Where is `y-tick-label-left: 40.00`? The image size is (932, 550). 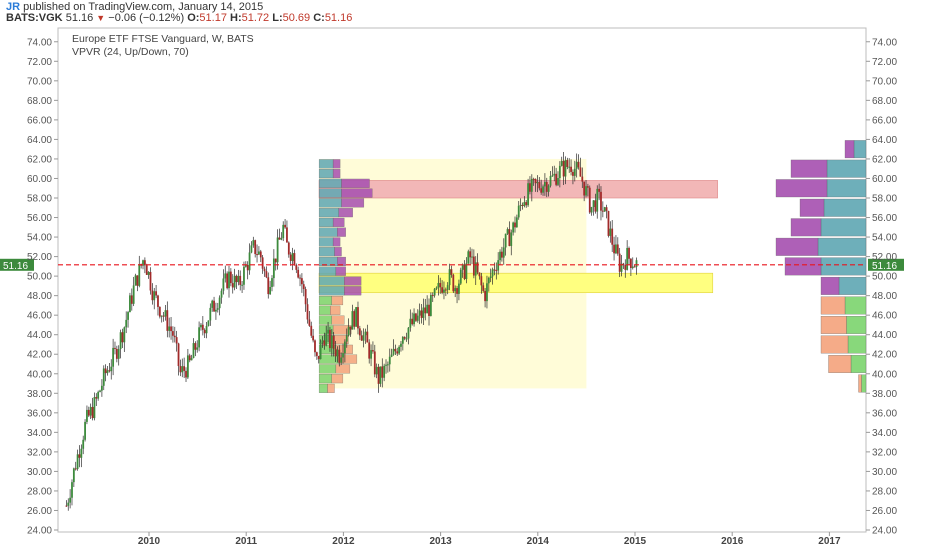 y-tick-label-left: 40.00 is located at coordinates (39, 374).